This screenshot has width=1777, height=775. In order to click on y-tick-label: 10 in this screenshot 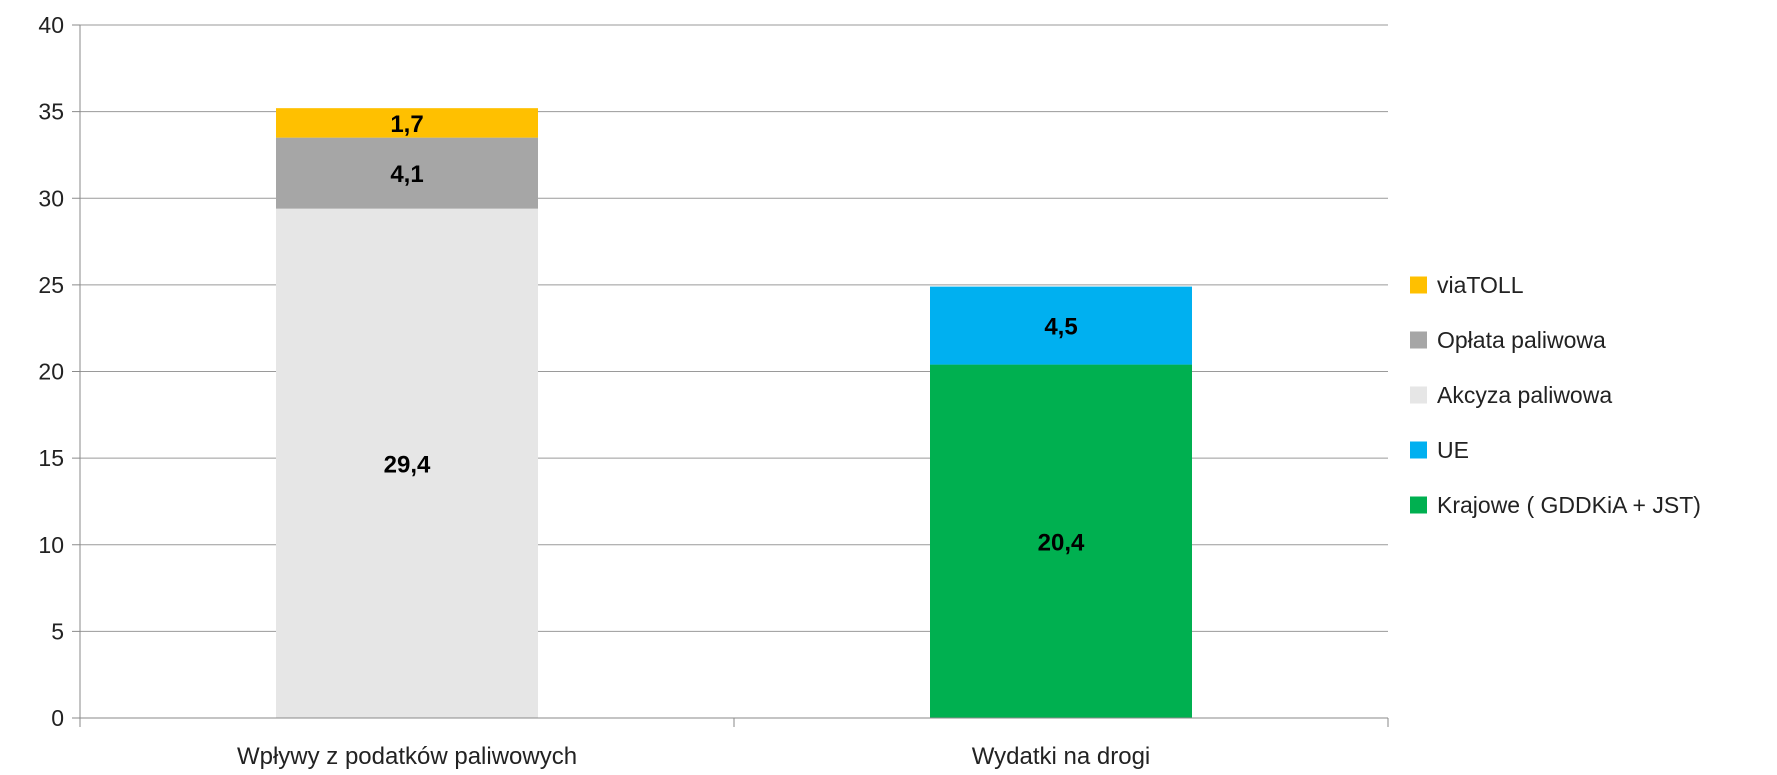, I will do `click(51, 545)`.